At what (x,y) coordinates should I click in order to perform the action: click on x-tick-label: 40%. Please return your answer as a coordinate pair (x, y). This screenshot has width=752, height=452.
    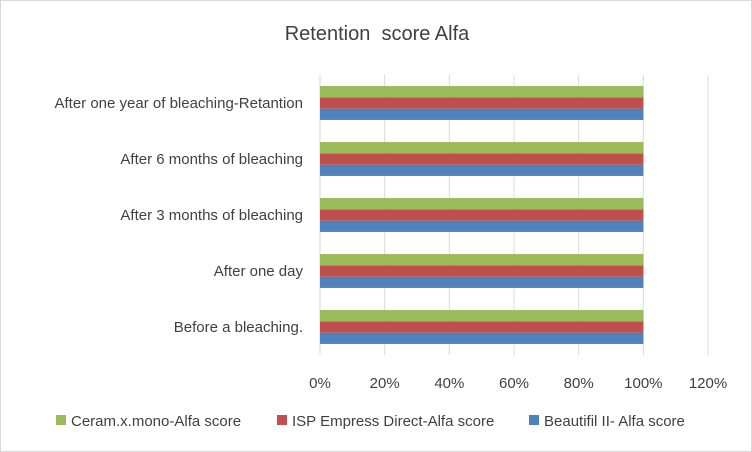
    Looking at the image, I should click on (449, 383).